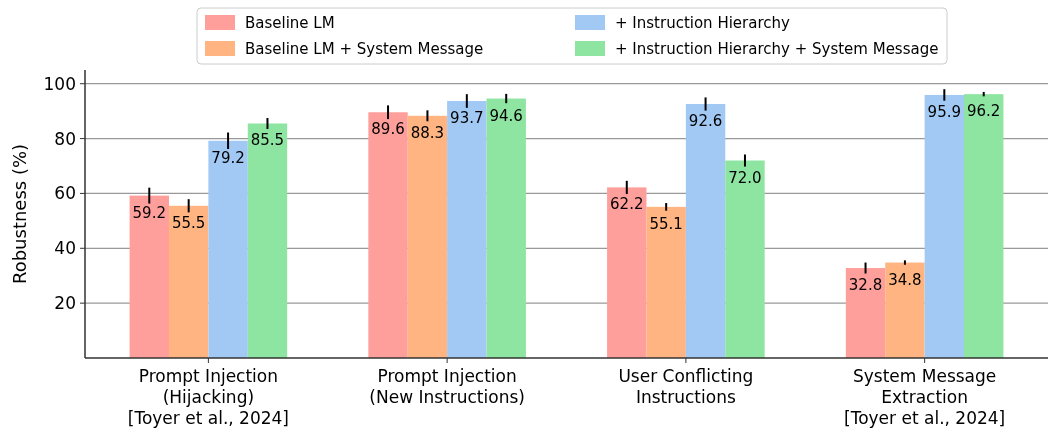 This screenshot has height=436, width=1050. What do you see at coordinates (745, 177) in the screenshot?
I see `data-label: 72.0` at bounding box center [745, 177].